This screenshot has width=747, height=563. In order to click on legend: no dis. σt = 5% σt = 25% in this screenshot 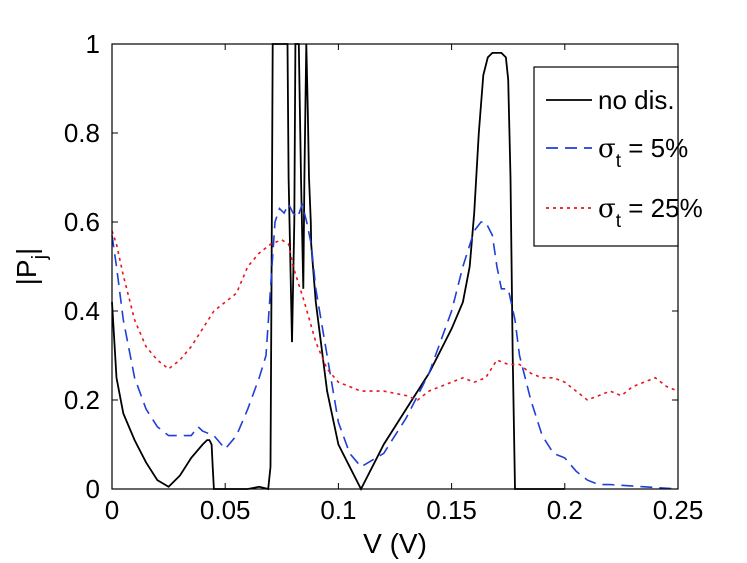, I will do `click(618, 156)`.